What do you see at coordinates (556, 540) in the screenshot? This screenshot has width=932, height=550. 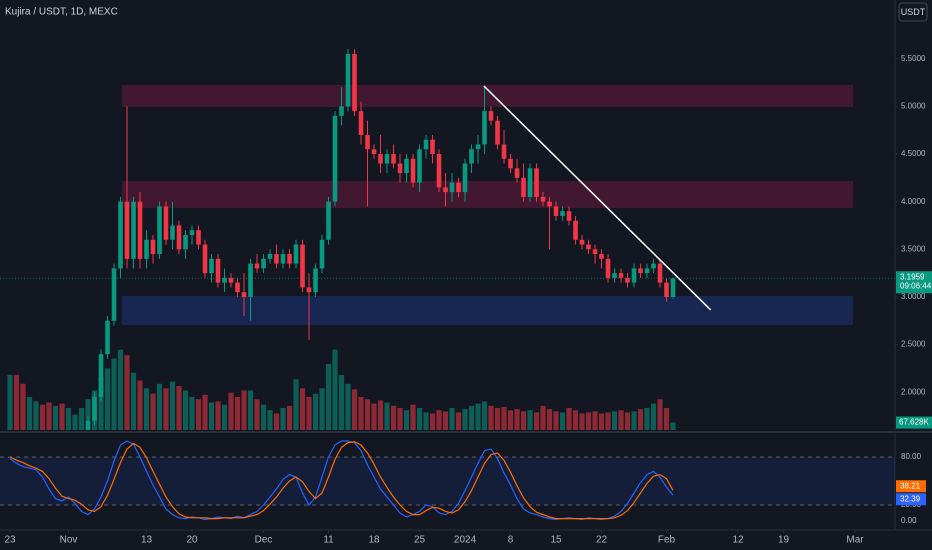 I see `x-tick-label: 15` at bounding box center [556, 540].